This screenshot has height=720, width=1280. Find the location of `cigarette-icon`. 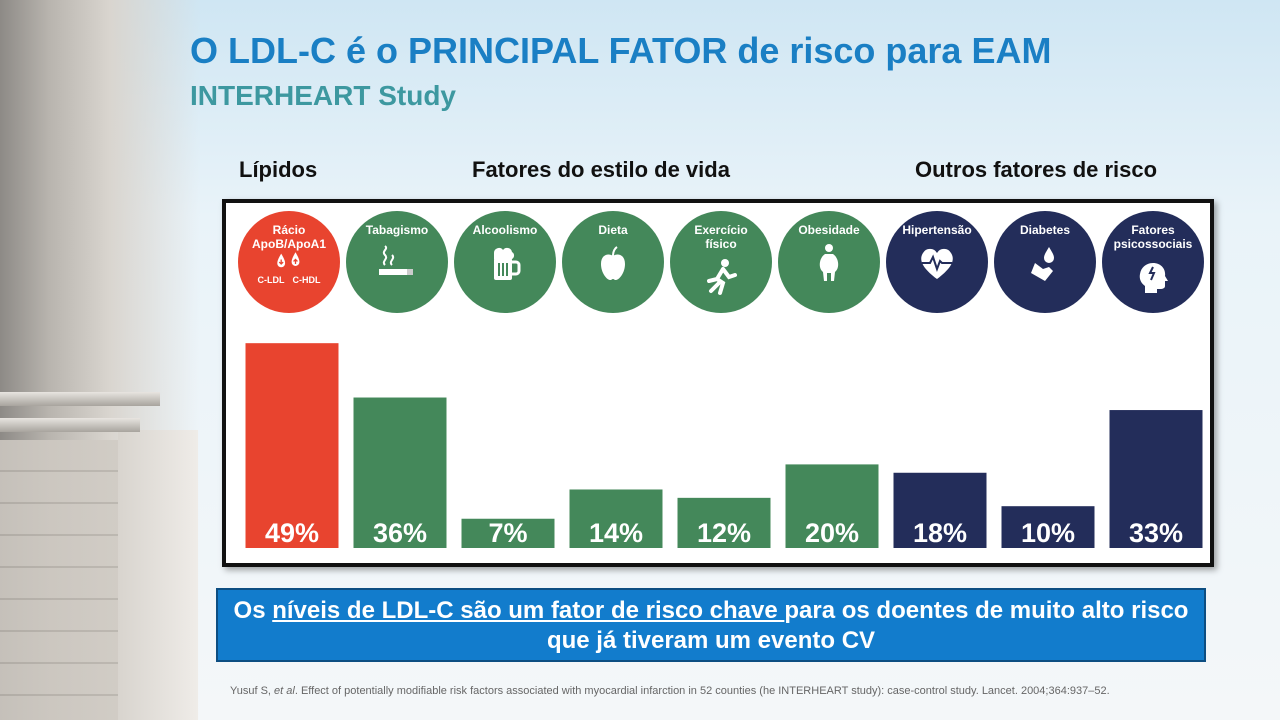

cigarette-icon is located at coordinates (396, 260).